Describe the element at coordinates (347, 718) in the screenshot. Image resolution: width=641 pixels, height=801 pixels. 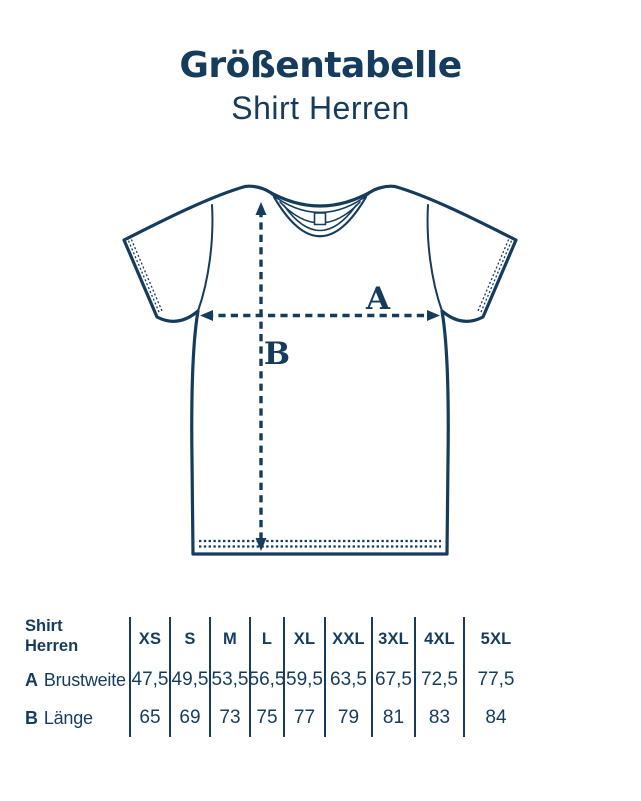
I see `laenge-value-xxl: 79` at that location.